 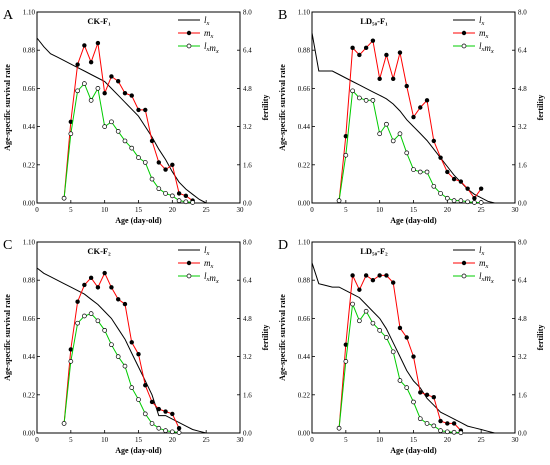 What do you see at coordinates (265, 338) in the screenshot?
I see `y2-axis-label: fertility` at bounding box center [265, 338].